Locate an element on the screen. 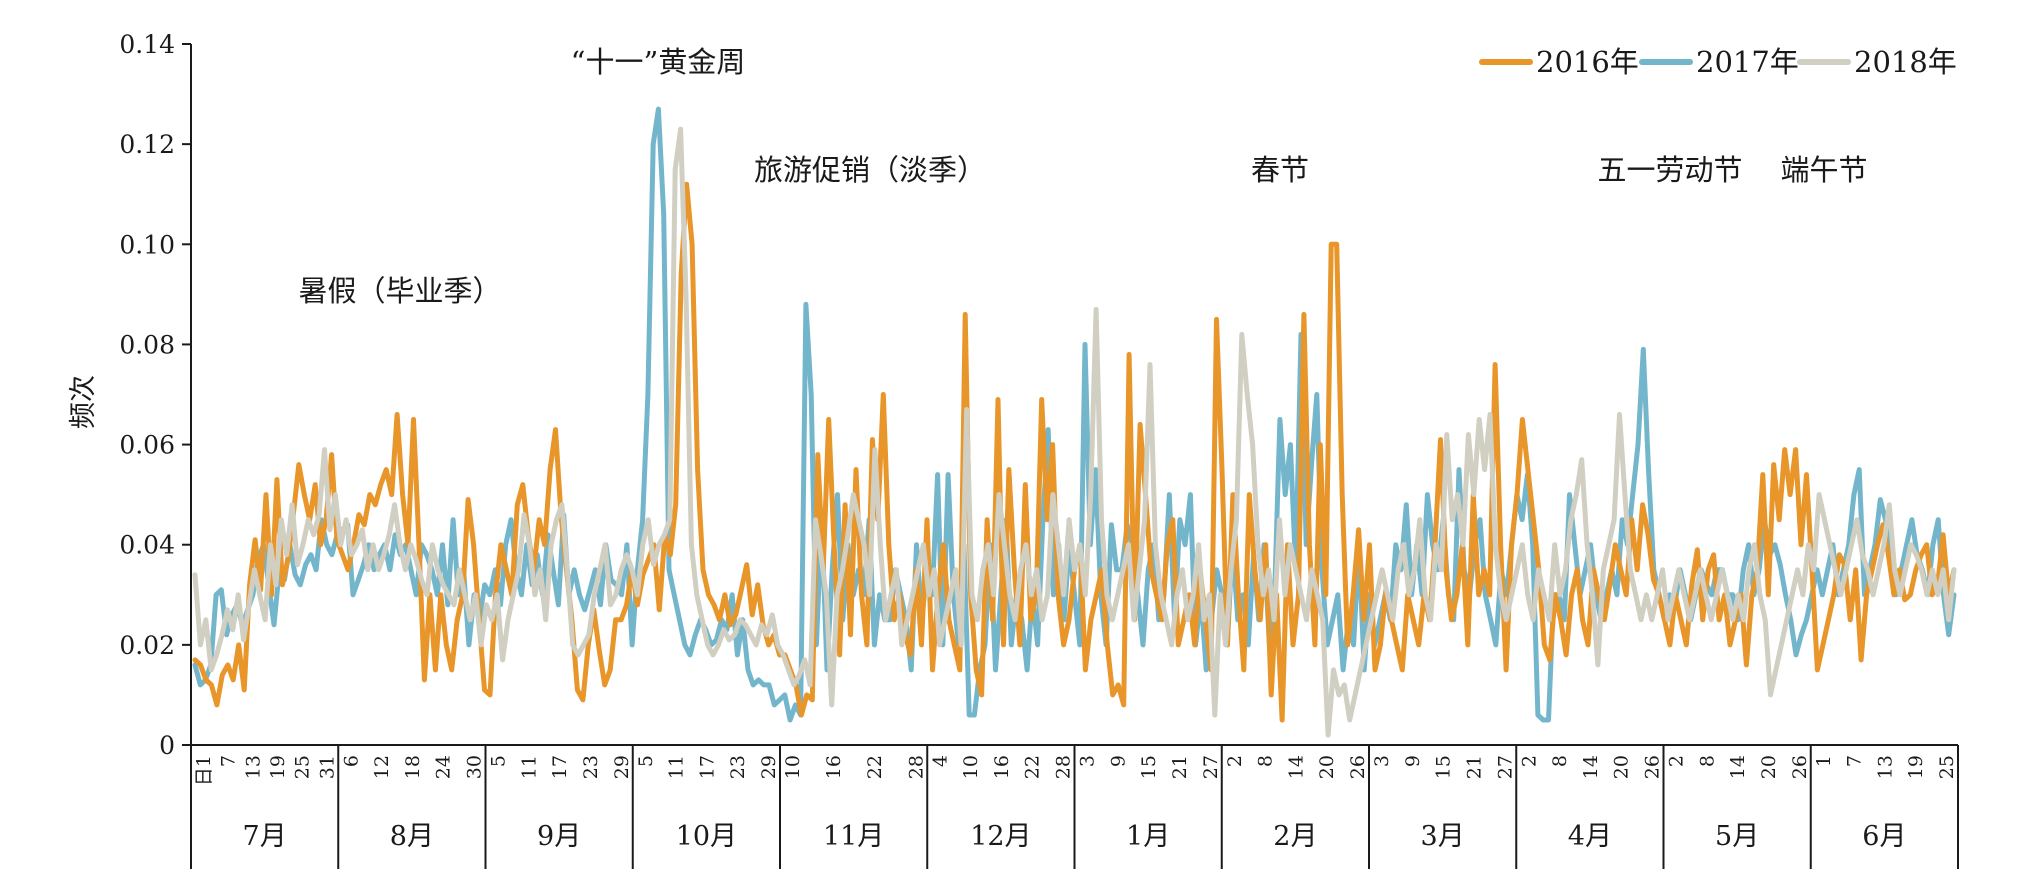  x-tick-label: 31 is located at coordinates (327, 767).